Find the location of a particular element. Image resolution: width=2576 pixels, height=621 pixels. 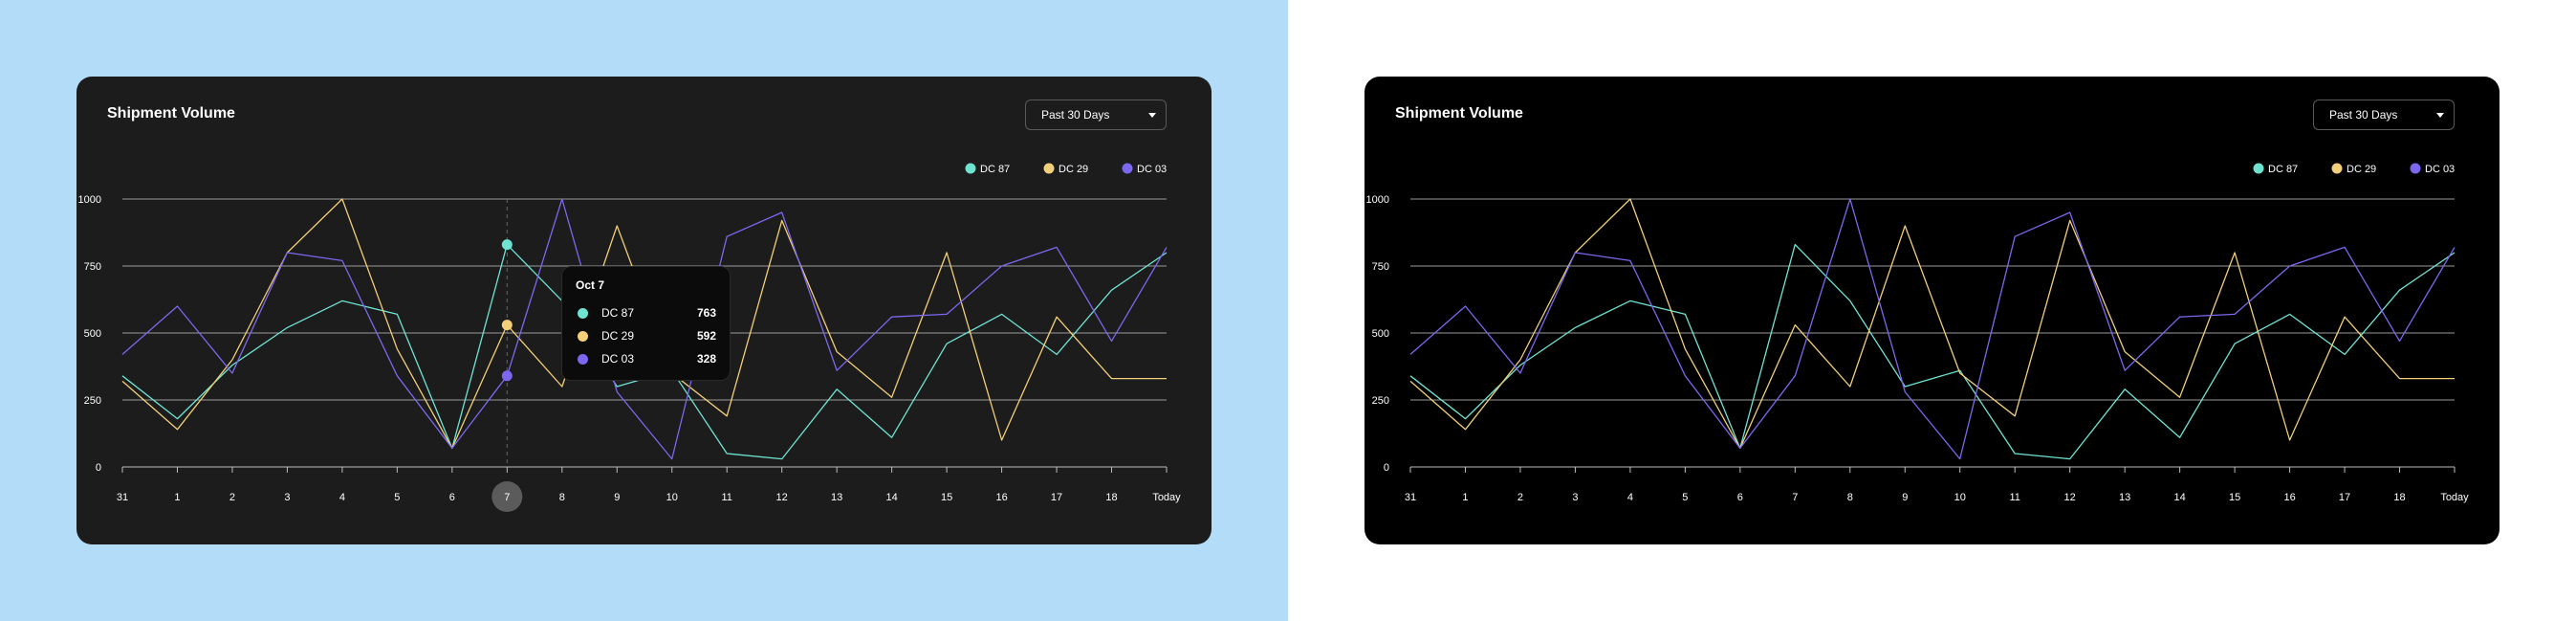

tooltip-series-name: DC 03 is located at coordinates (618, 359).